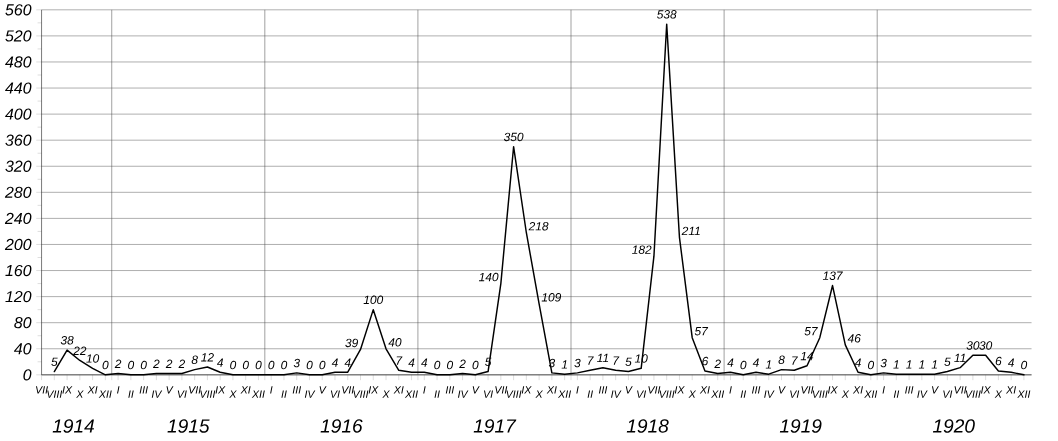 This screenshot has width=1058, height=441. Describe the element at coordinates (800, 426) in the screenshot. I see `text: 1919` at that location.